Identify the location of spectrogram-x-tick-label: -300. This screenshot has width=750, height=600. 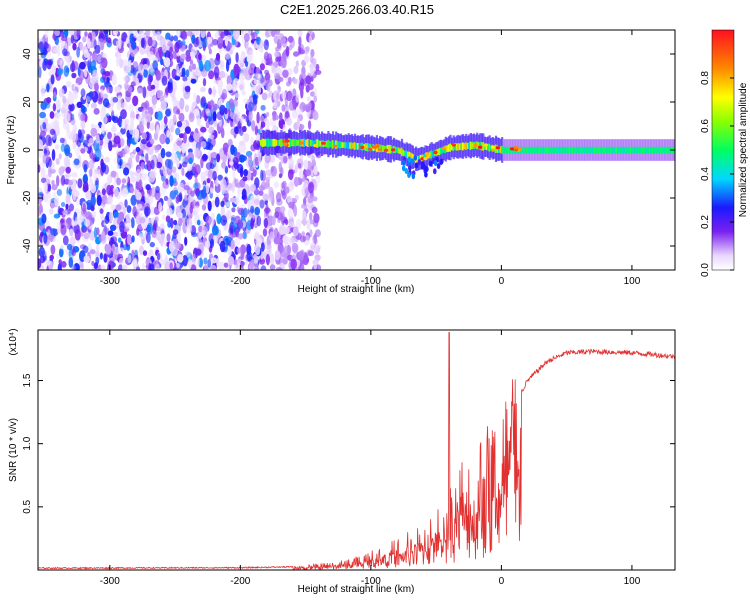
(110, 281).